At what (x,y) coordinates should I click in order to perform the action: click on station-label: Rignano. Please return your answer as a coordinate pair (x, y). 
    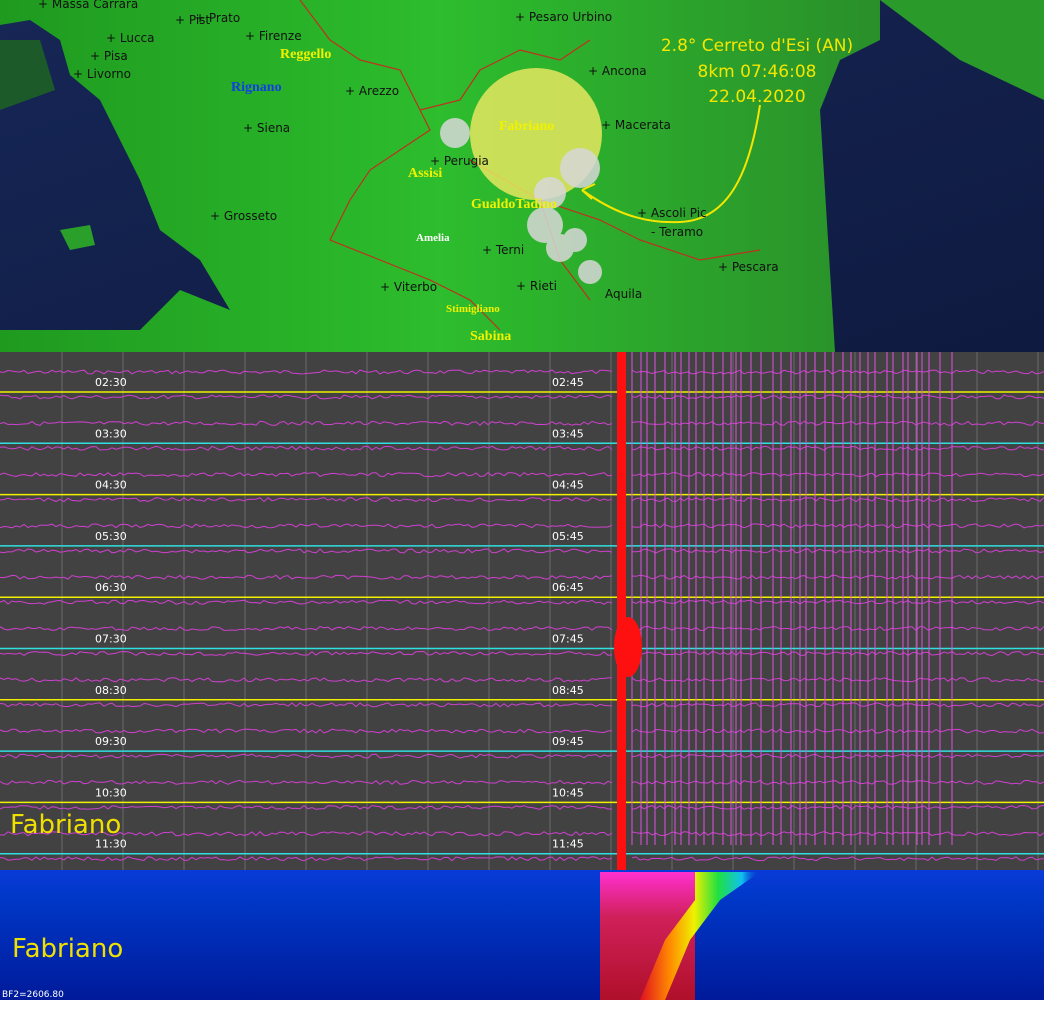
    Looking at the image, I should click on (256, 87).